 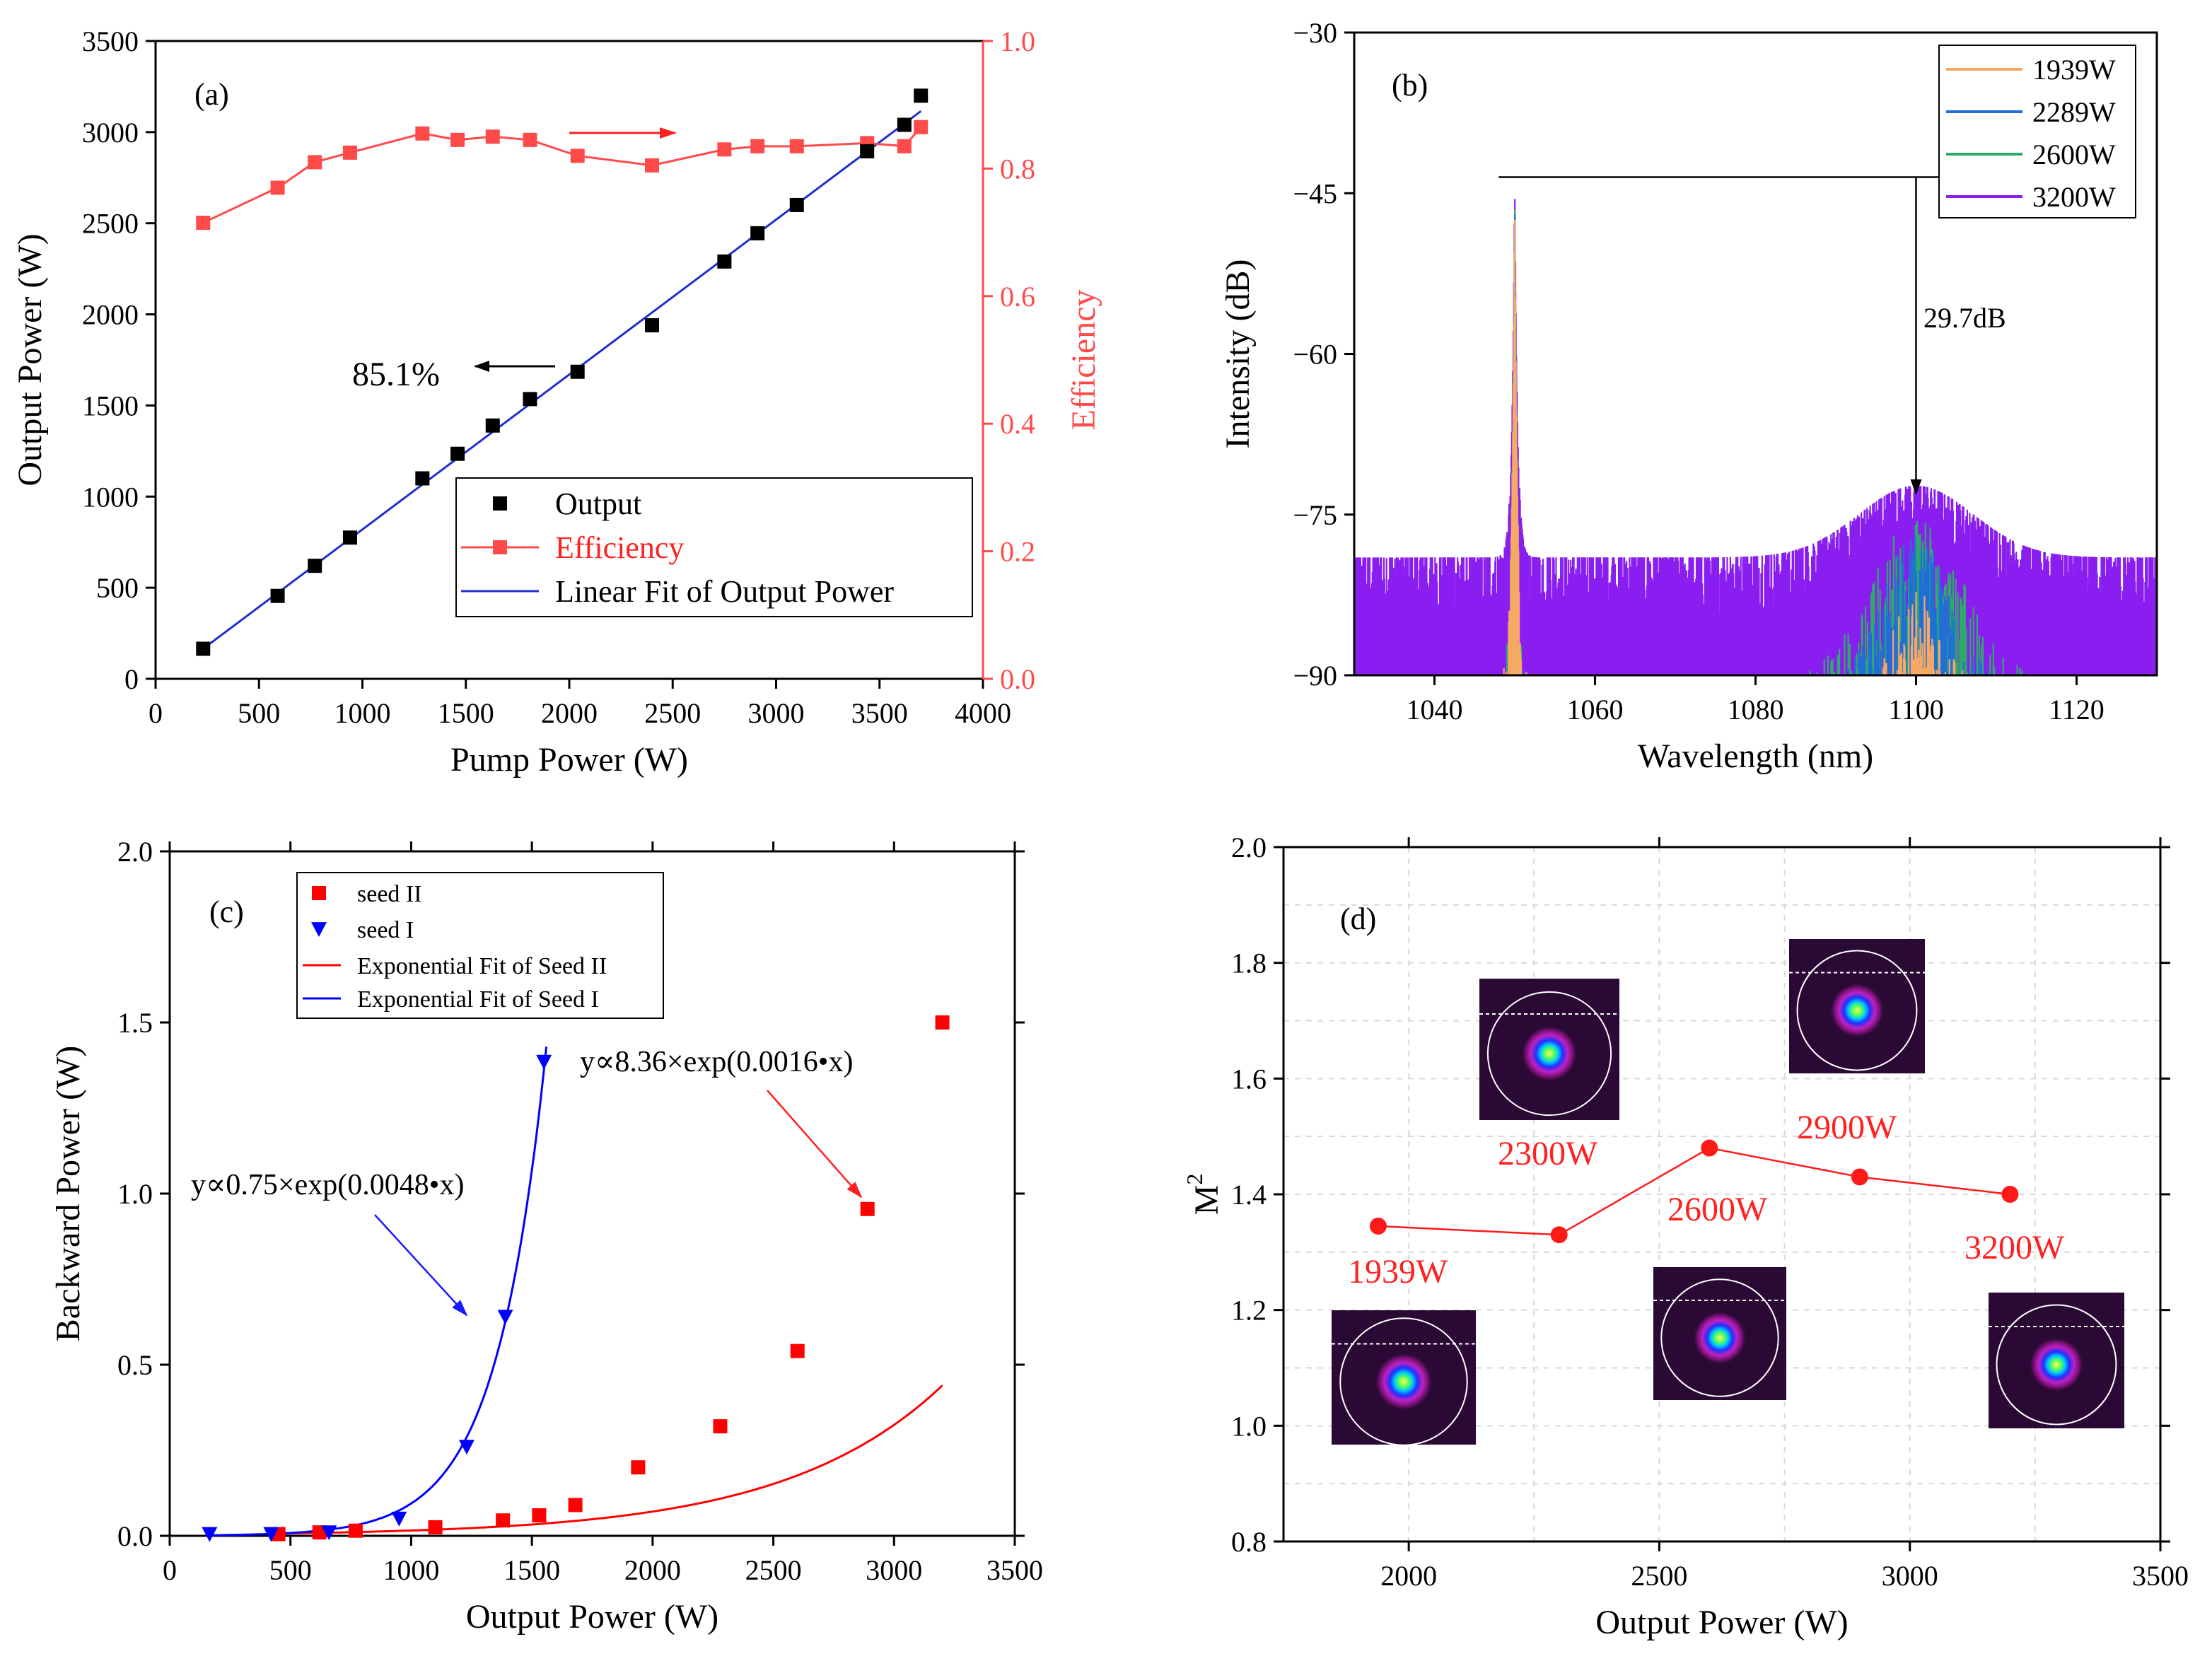 I want to click on y-tick-label: 2.0, so click(x=1249, y=847).